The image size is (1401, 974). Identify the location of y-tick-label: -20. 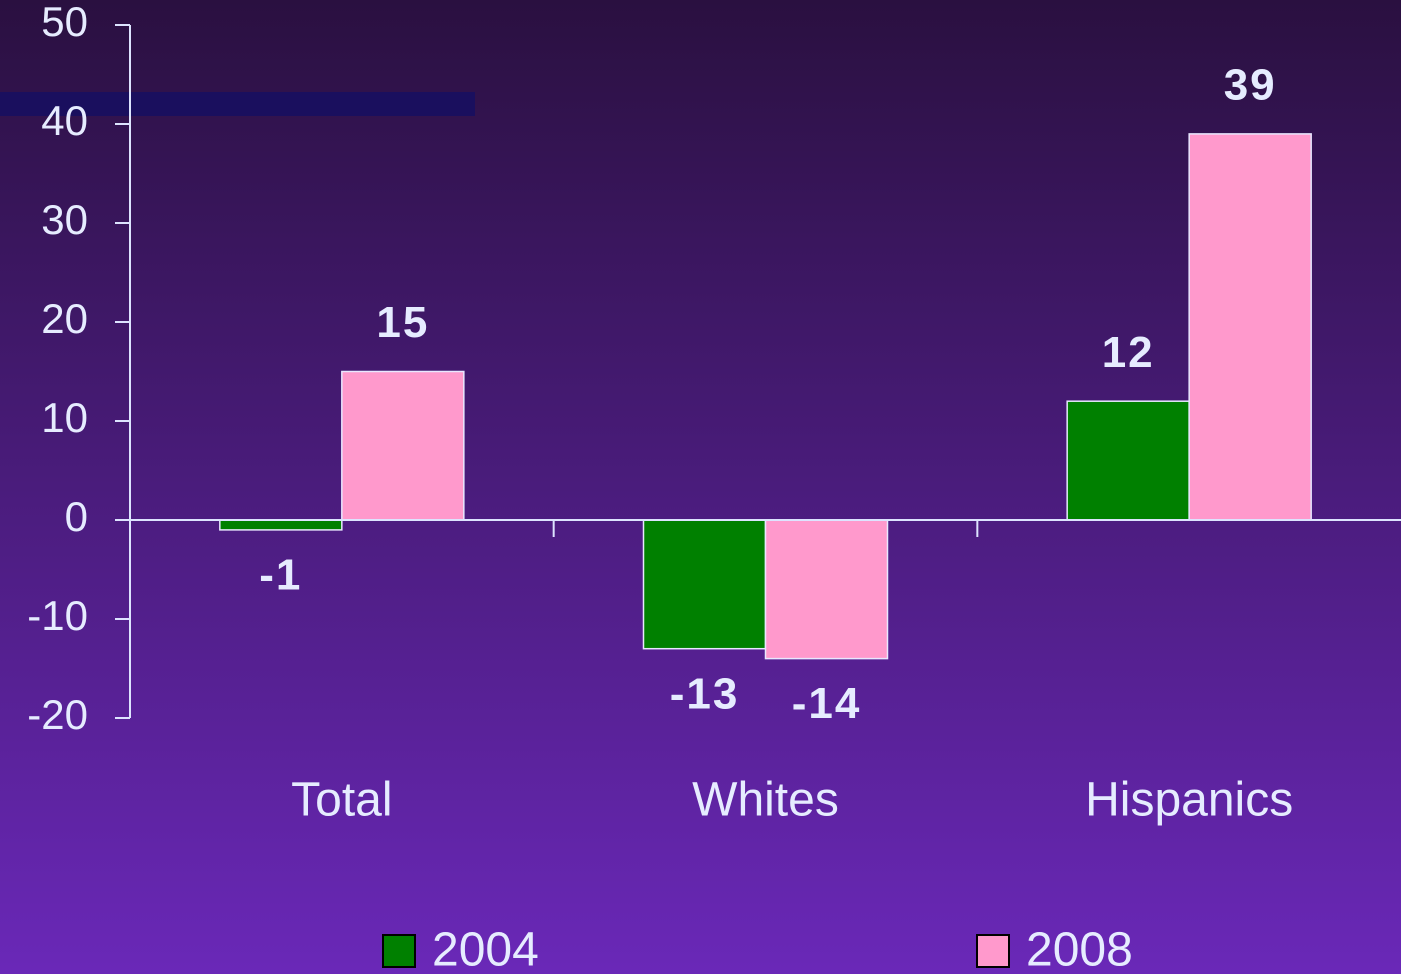
(57, 714).